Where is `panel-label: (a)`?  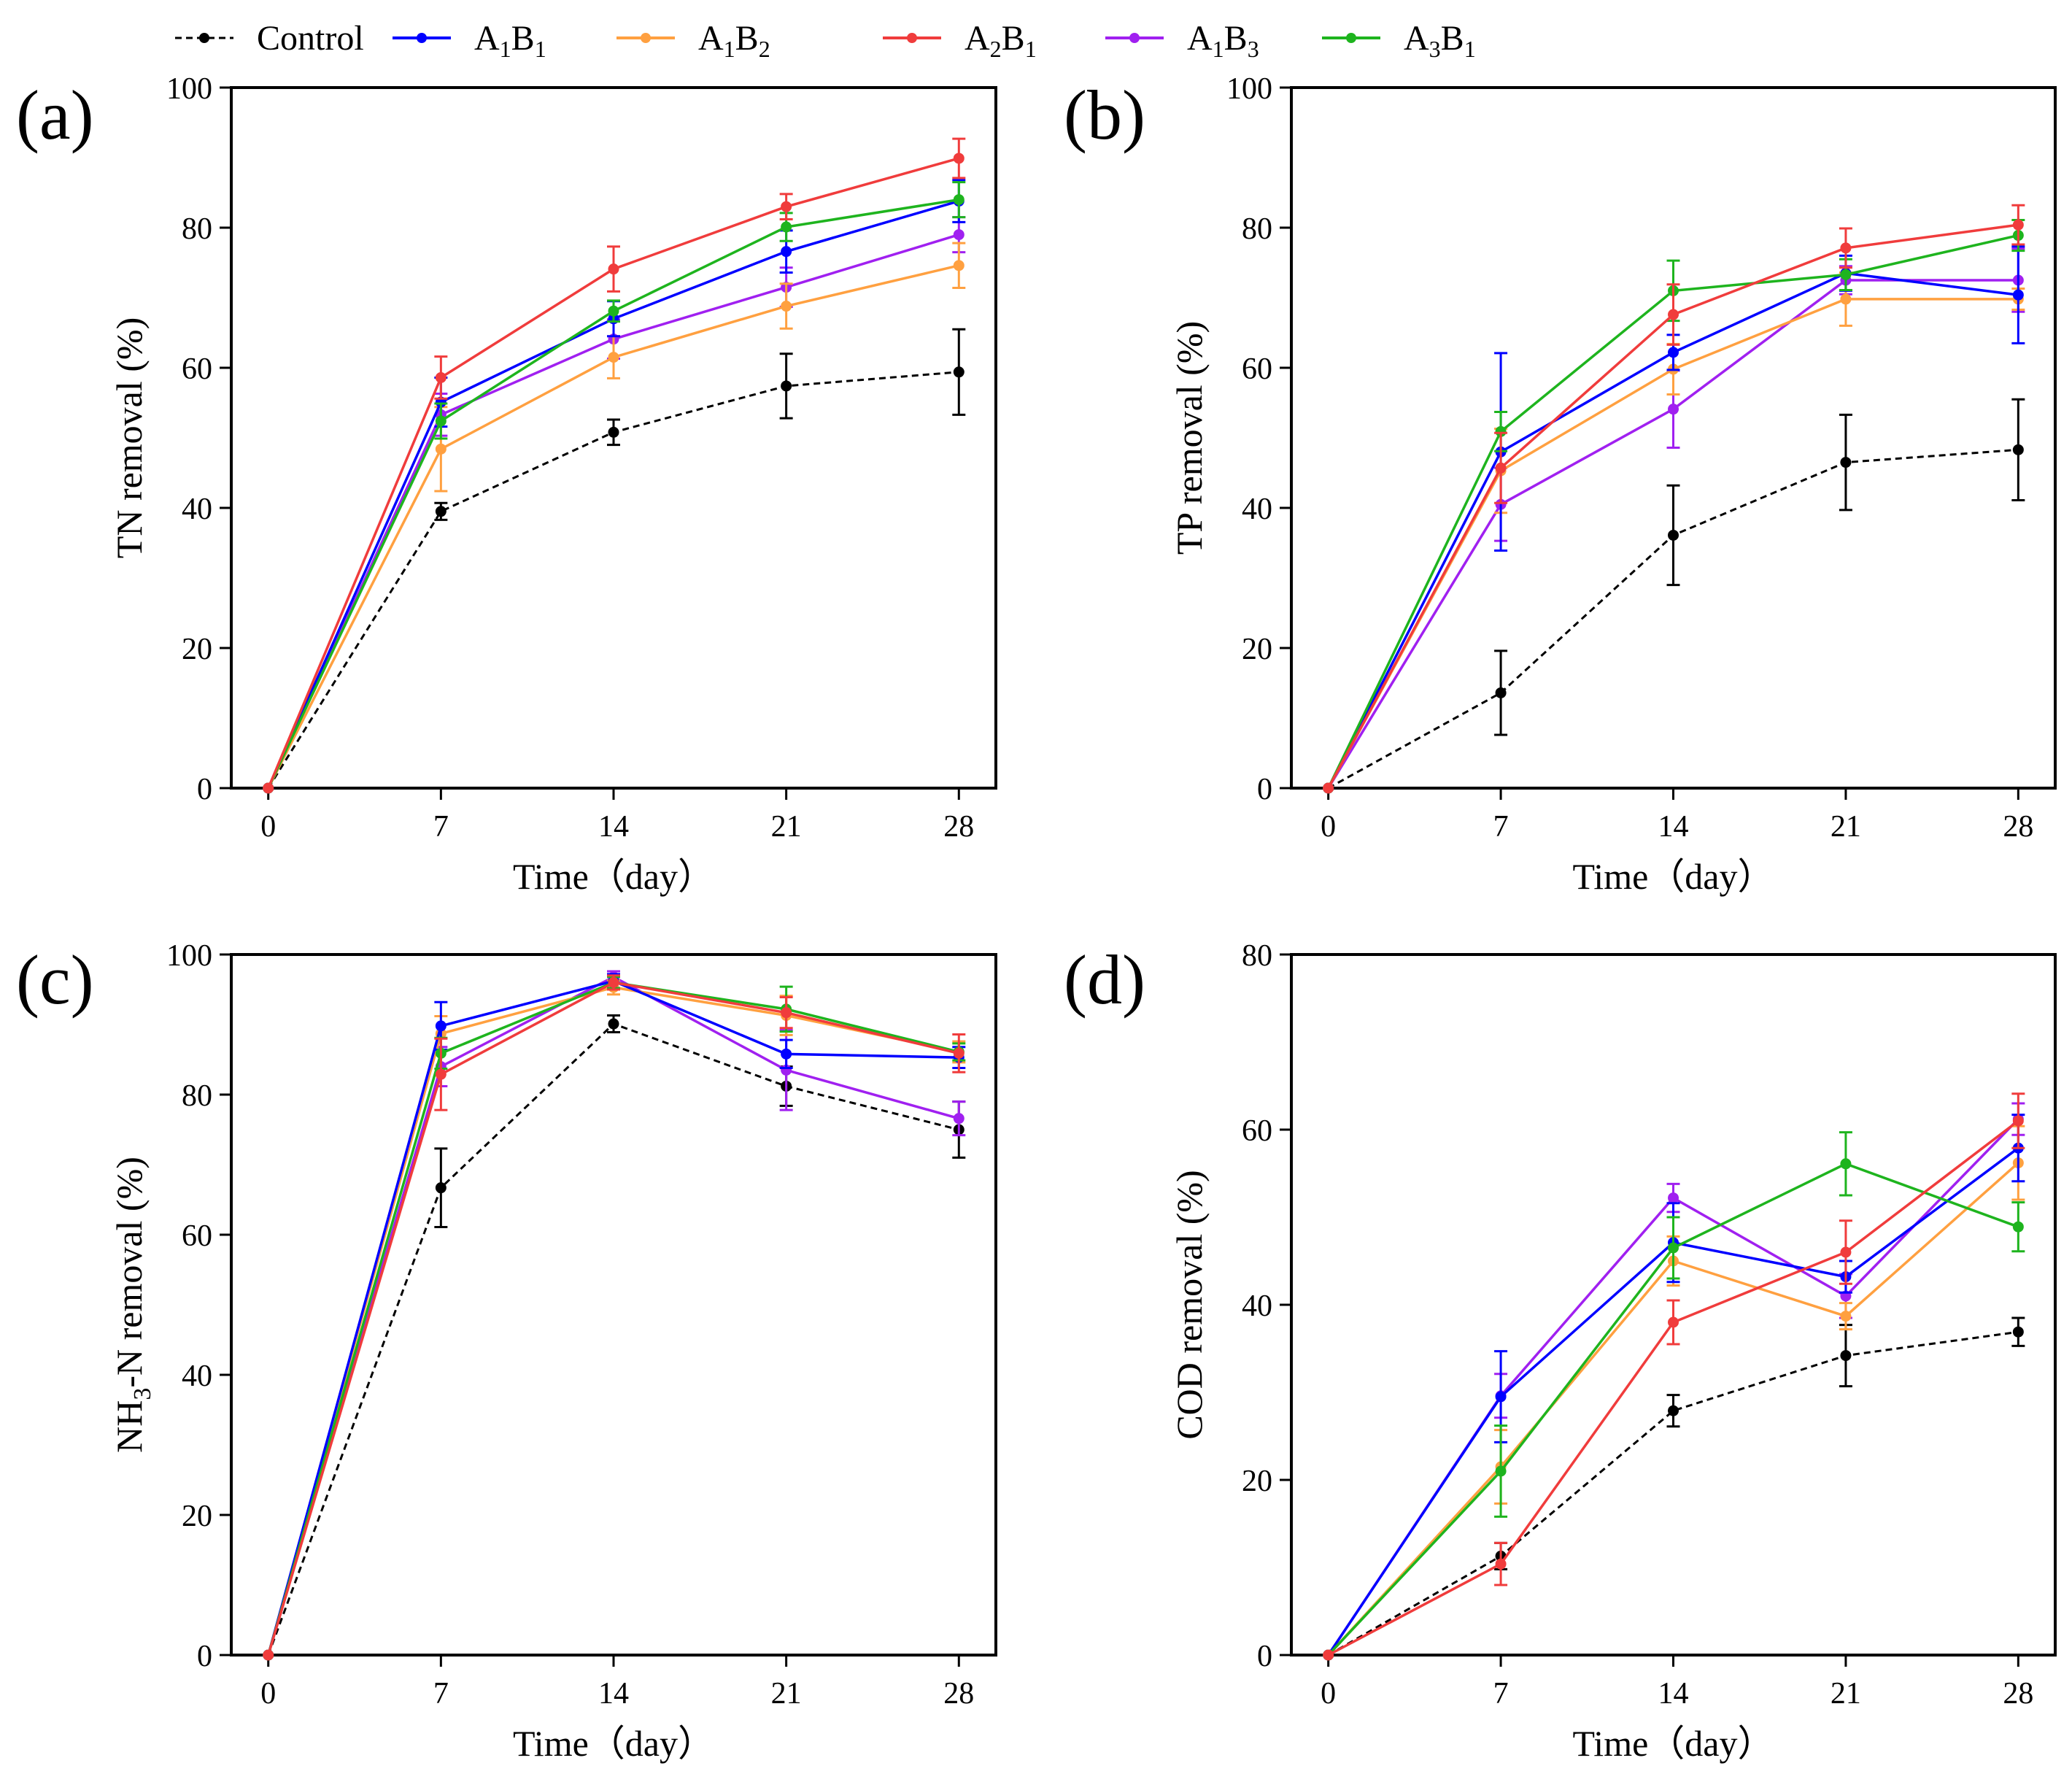
panel-label: (a) is located at coordinates (55, 115).